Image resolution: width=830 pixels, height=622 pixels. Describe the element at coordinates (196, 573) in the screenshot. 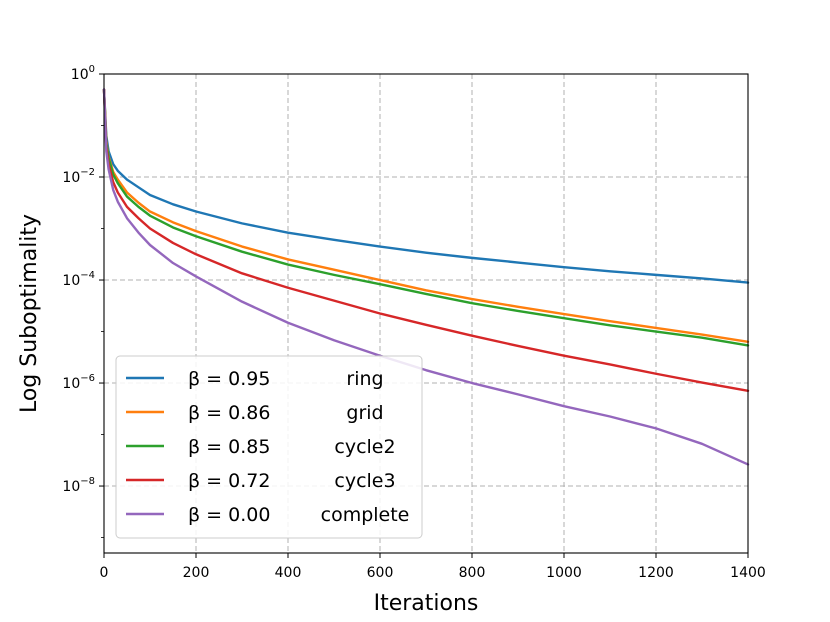

I see `x-tick-label: 200` at that location.